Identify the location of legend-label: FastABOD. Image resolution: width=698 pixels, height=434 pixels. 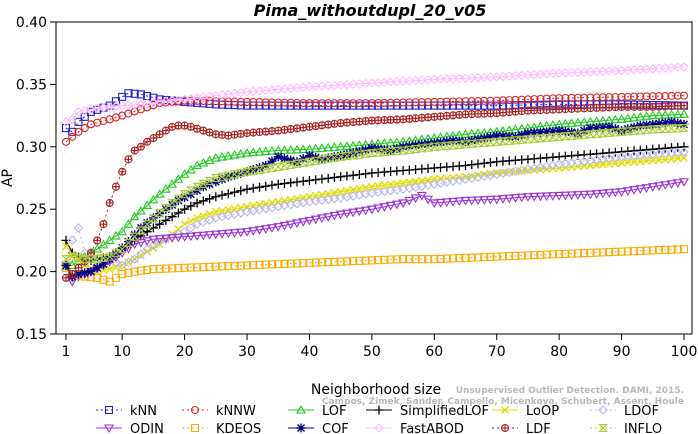
(432, 428).